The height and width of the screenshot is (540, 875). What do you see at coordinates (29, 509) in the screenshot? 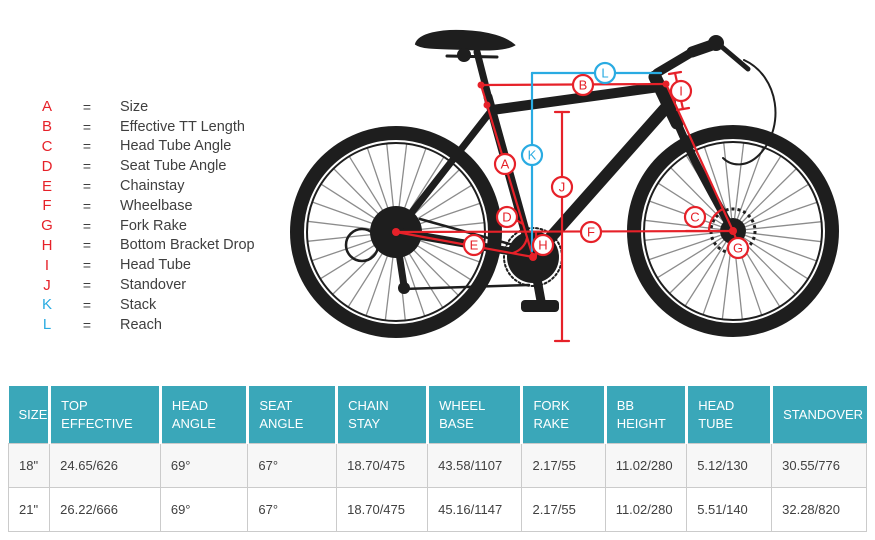
I see `cell-size: 21"` at bounding box center [29, 509].